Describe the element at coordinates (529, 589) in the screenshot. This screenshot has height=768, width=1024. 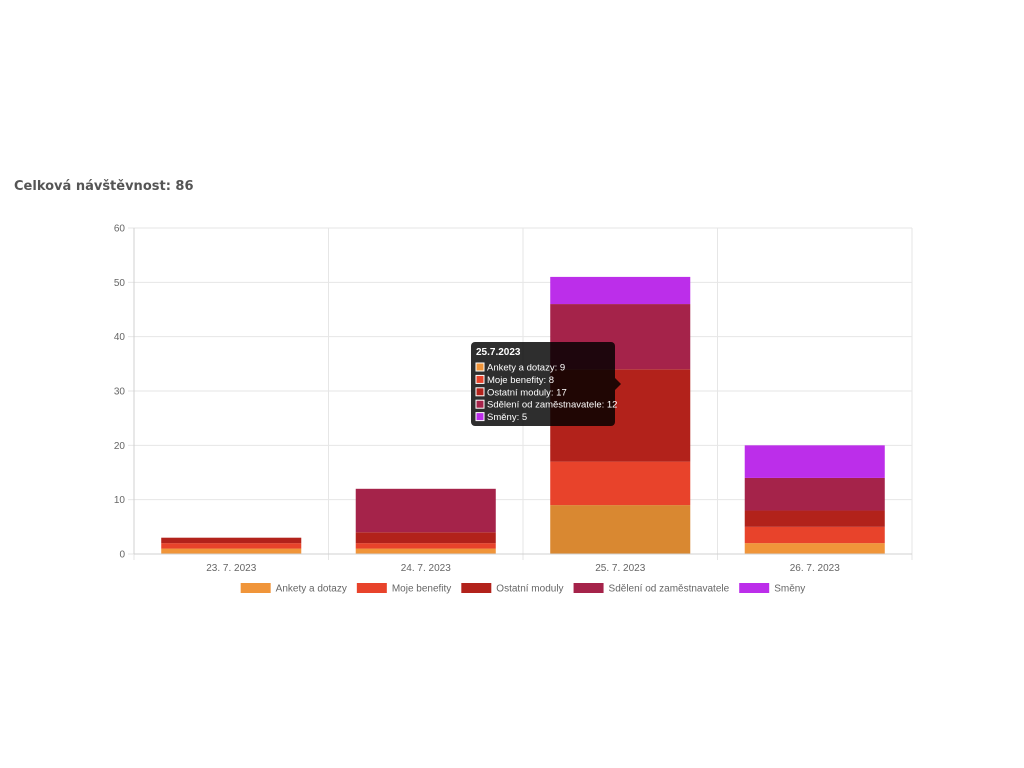
I see `legend-label: Ostatní moduly` at that location.